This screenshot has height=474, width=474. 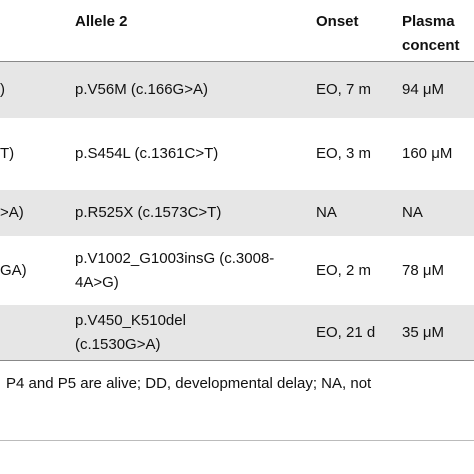 I want to click on table-cell: 35 μM, so click(x=423, y=332).